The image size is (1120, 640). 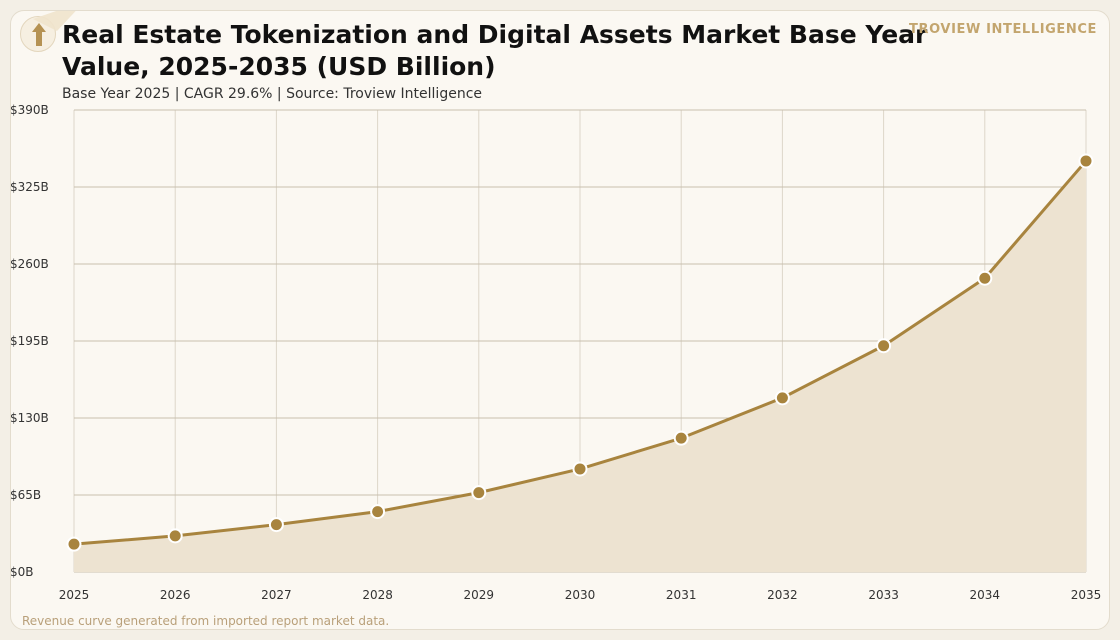 What do you see at coordinates (22, 572) in the screenshot?
I see `y-tick-label: $0B` at bounding box center [22, 572].